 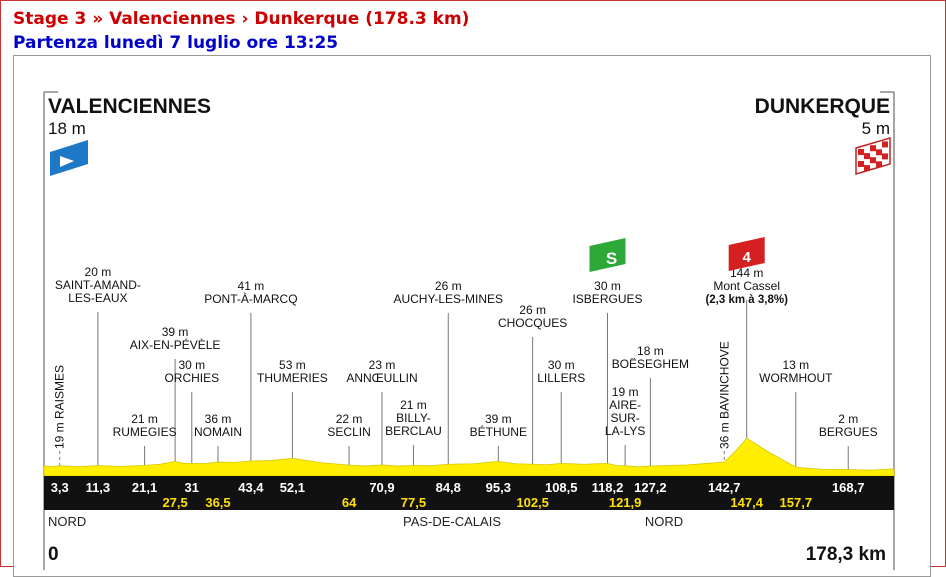 What do you see at coordinates (381, 487) in the screenshot?
I see `km-marker: 70,9` at bounding box center [381, 487].